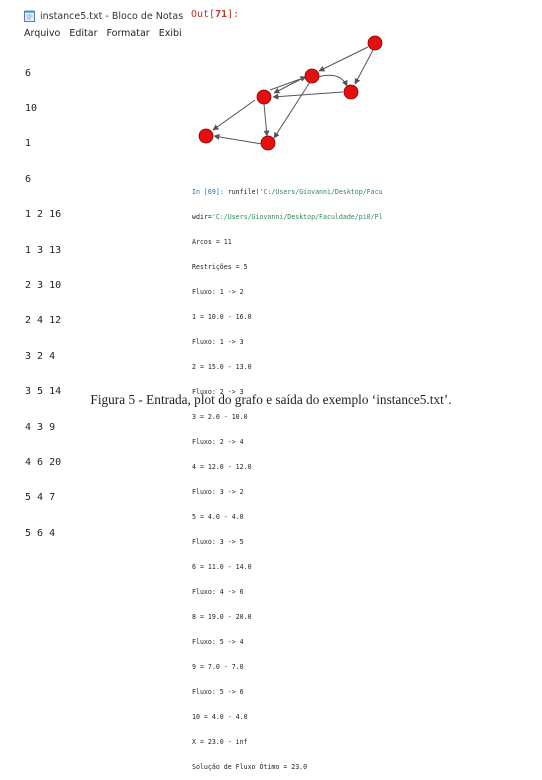 The image size is (542, 780). What do you see at coordinates (220, 717) in the screenshot?
I see `console-line: 10 = 4.0 - 4.0` at bounding box center [220, 717].